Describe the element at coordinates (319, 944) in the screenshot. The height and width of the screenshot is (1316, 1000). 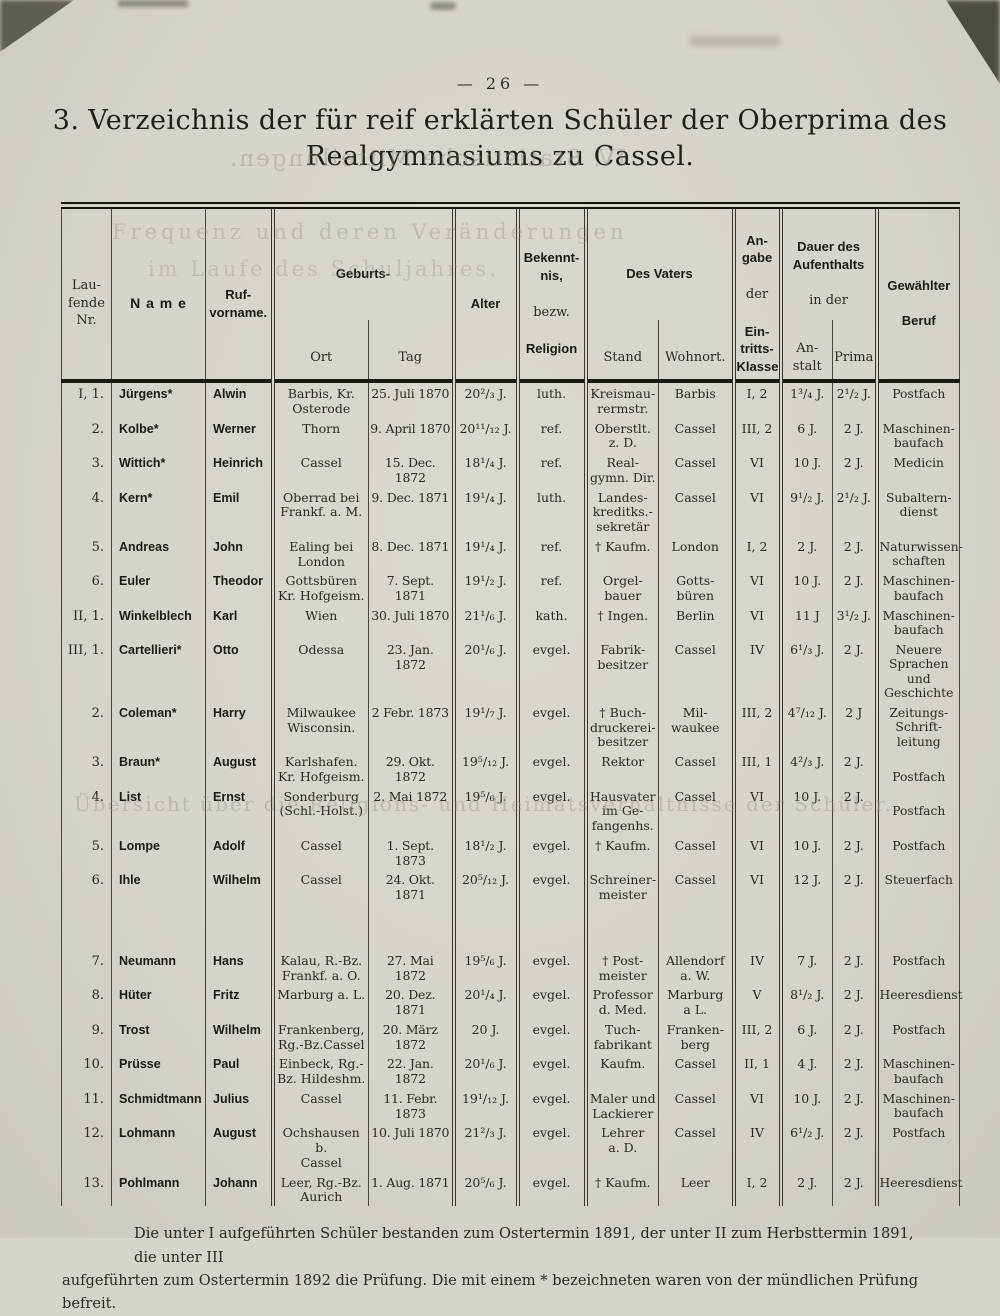
I see `cell-ort: Kalau, R.-Bz. Frankf. a. O.` at that location.